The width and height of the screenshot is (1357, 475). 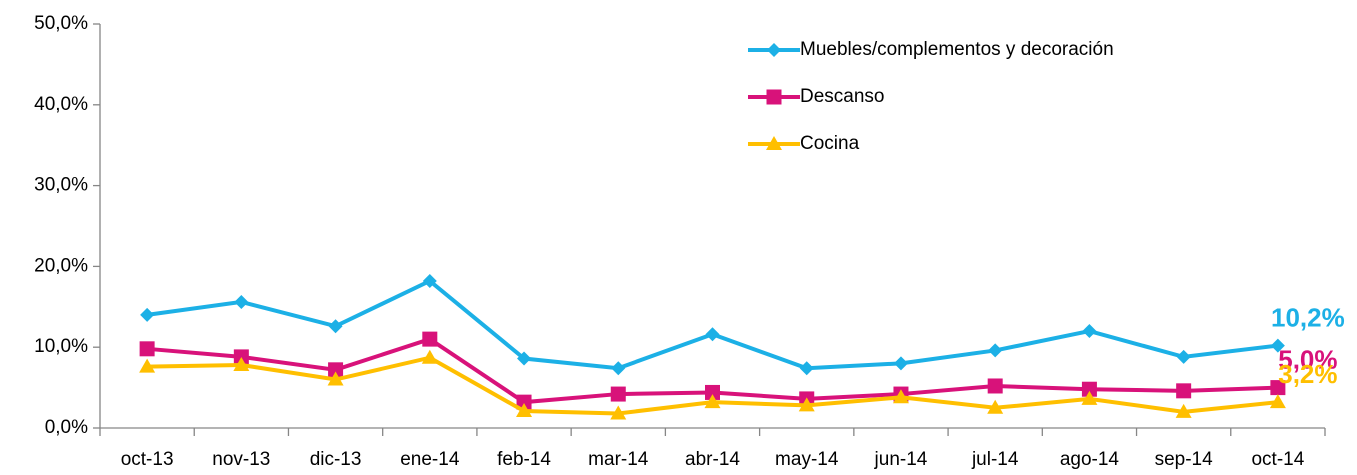 I want to click on y-tick-label: 10,0%, so click(x=61, y=346).